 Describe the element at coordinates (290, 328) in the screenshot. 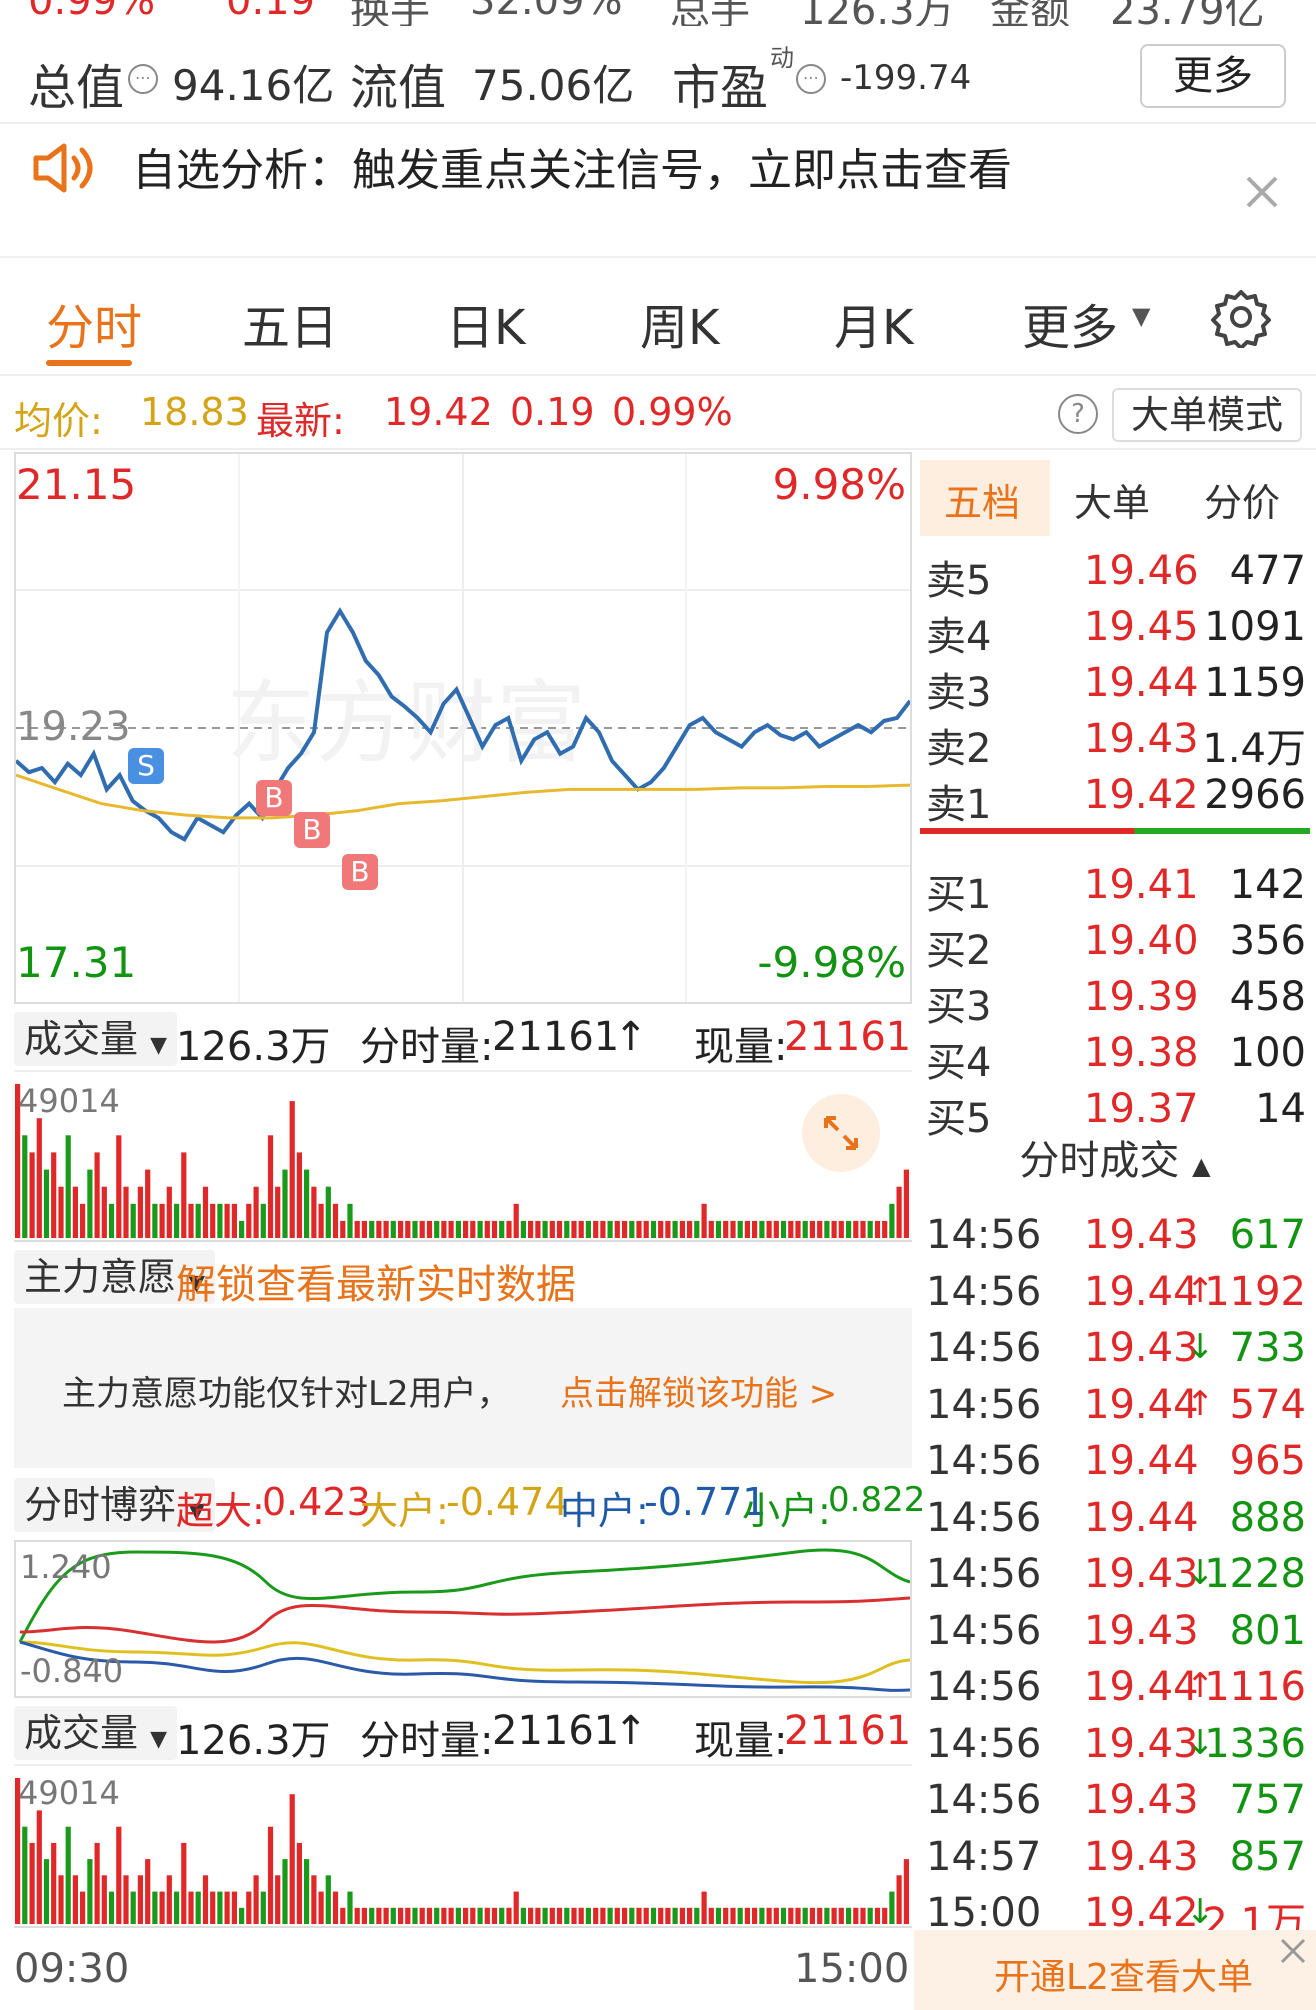

I see `tab-five-day: 五日` at that location.